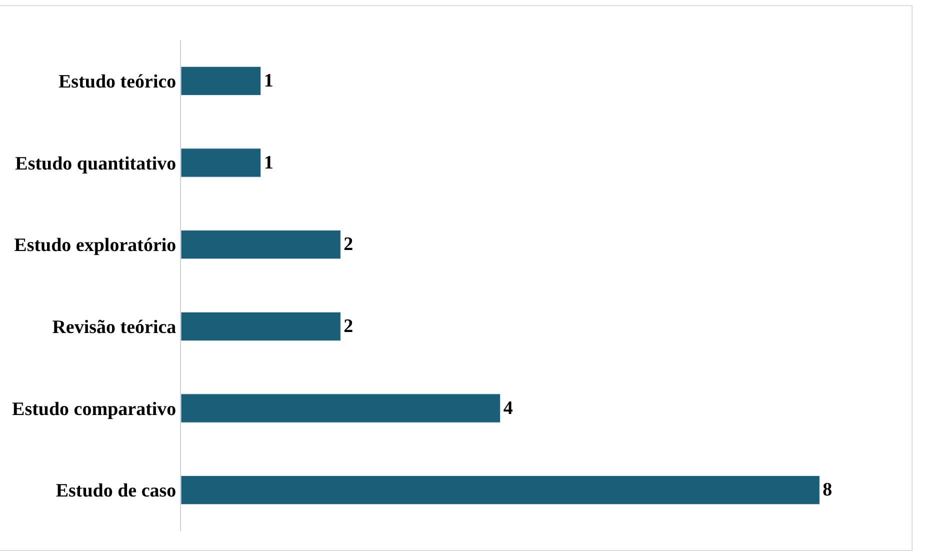 The height and width of the screenshot is (551, 928). I want to click on y-tick-label: Estudo quantitativo, so click(95, 163).